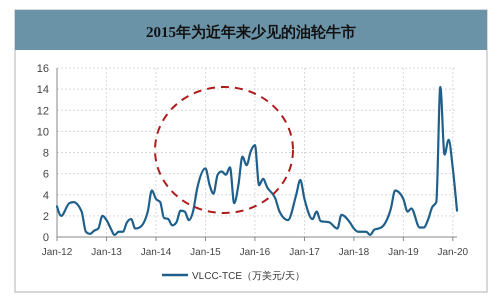  I want to click on chart-title: 2015年为近年来少见的油轮牛市, so click(251, 32).